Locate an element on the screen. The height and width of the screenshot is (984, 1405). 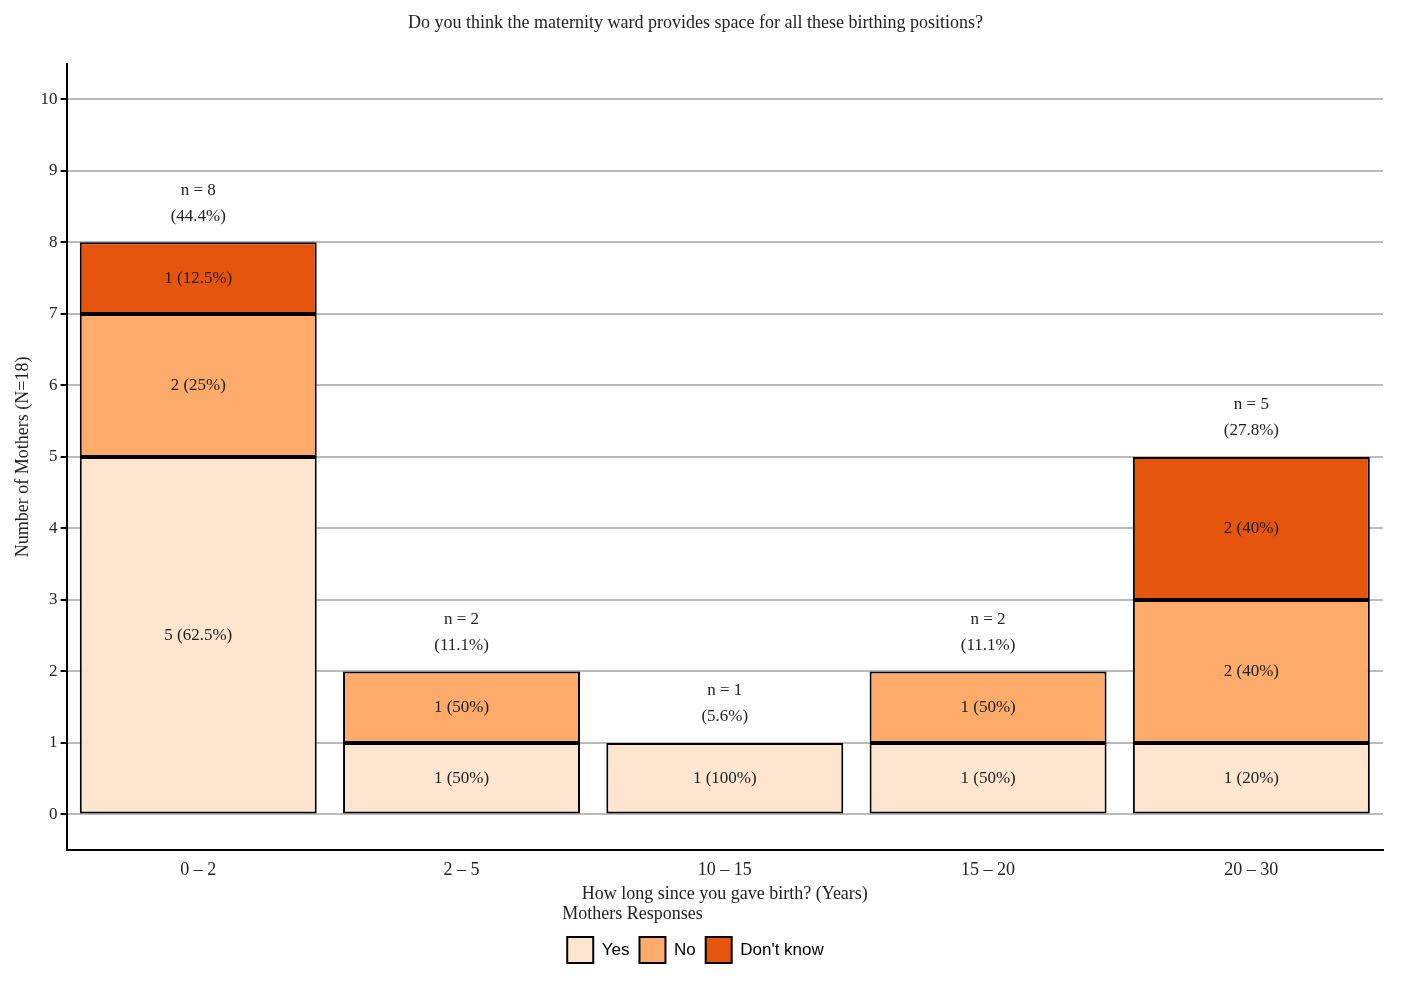
x-tick-label: 10 – 15 is located at coordinates (724, 868).